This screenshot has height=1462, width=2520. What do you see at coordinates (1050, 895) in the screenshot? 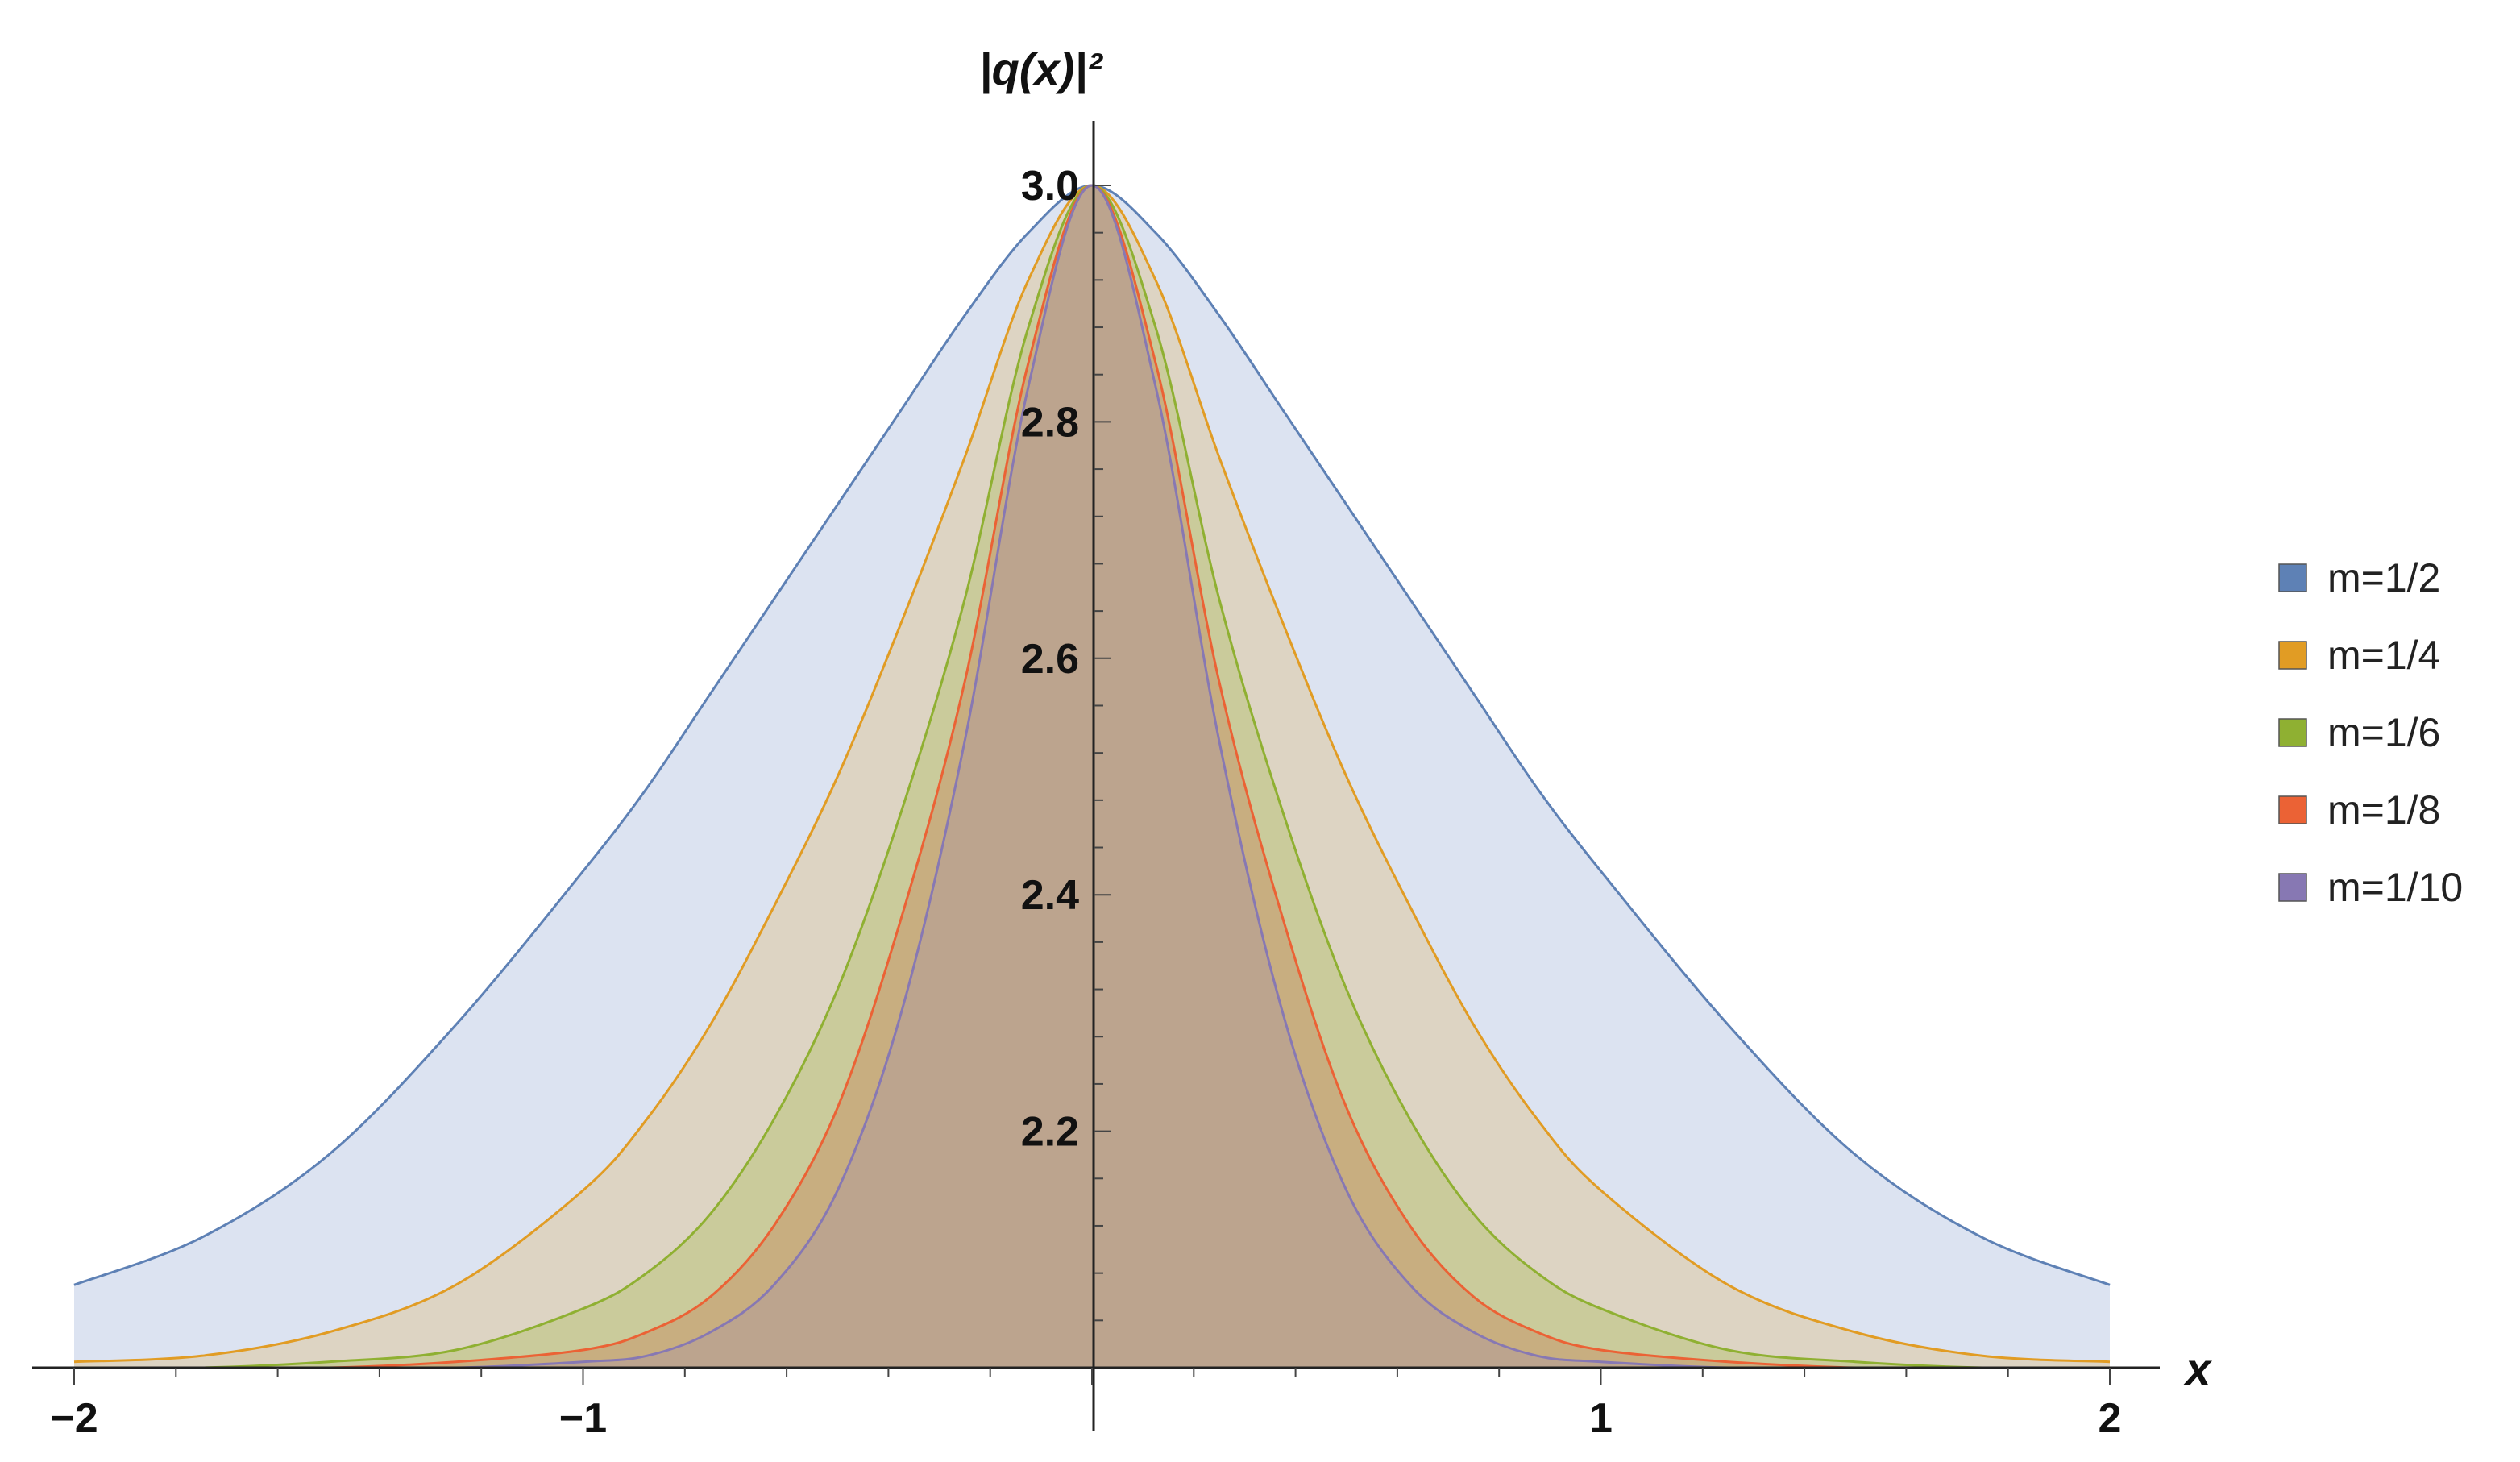
I see `y-tick-label: 2.4` at bounding box center [1050, 895].